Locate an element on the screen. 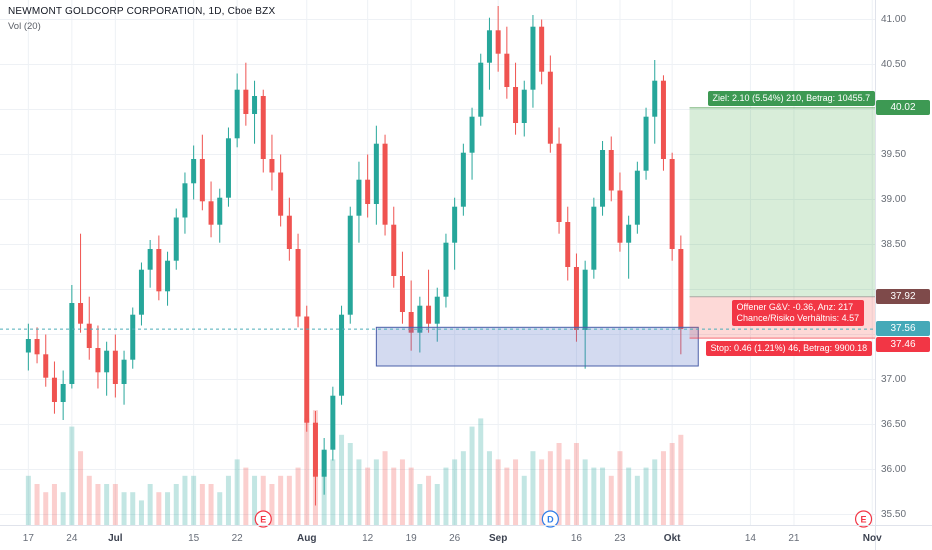  dividends-marker-letter: D is located at coordinates (550, 520).